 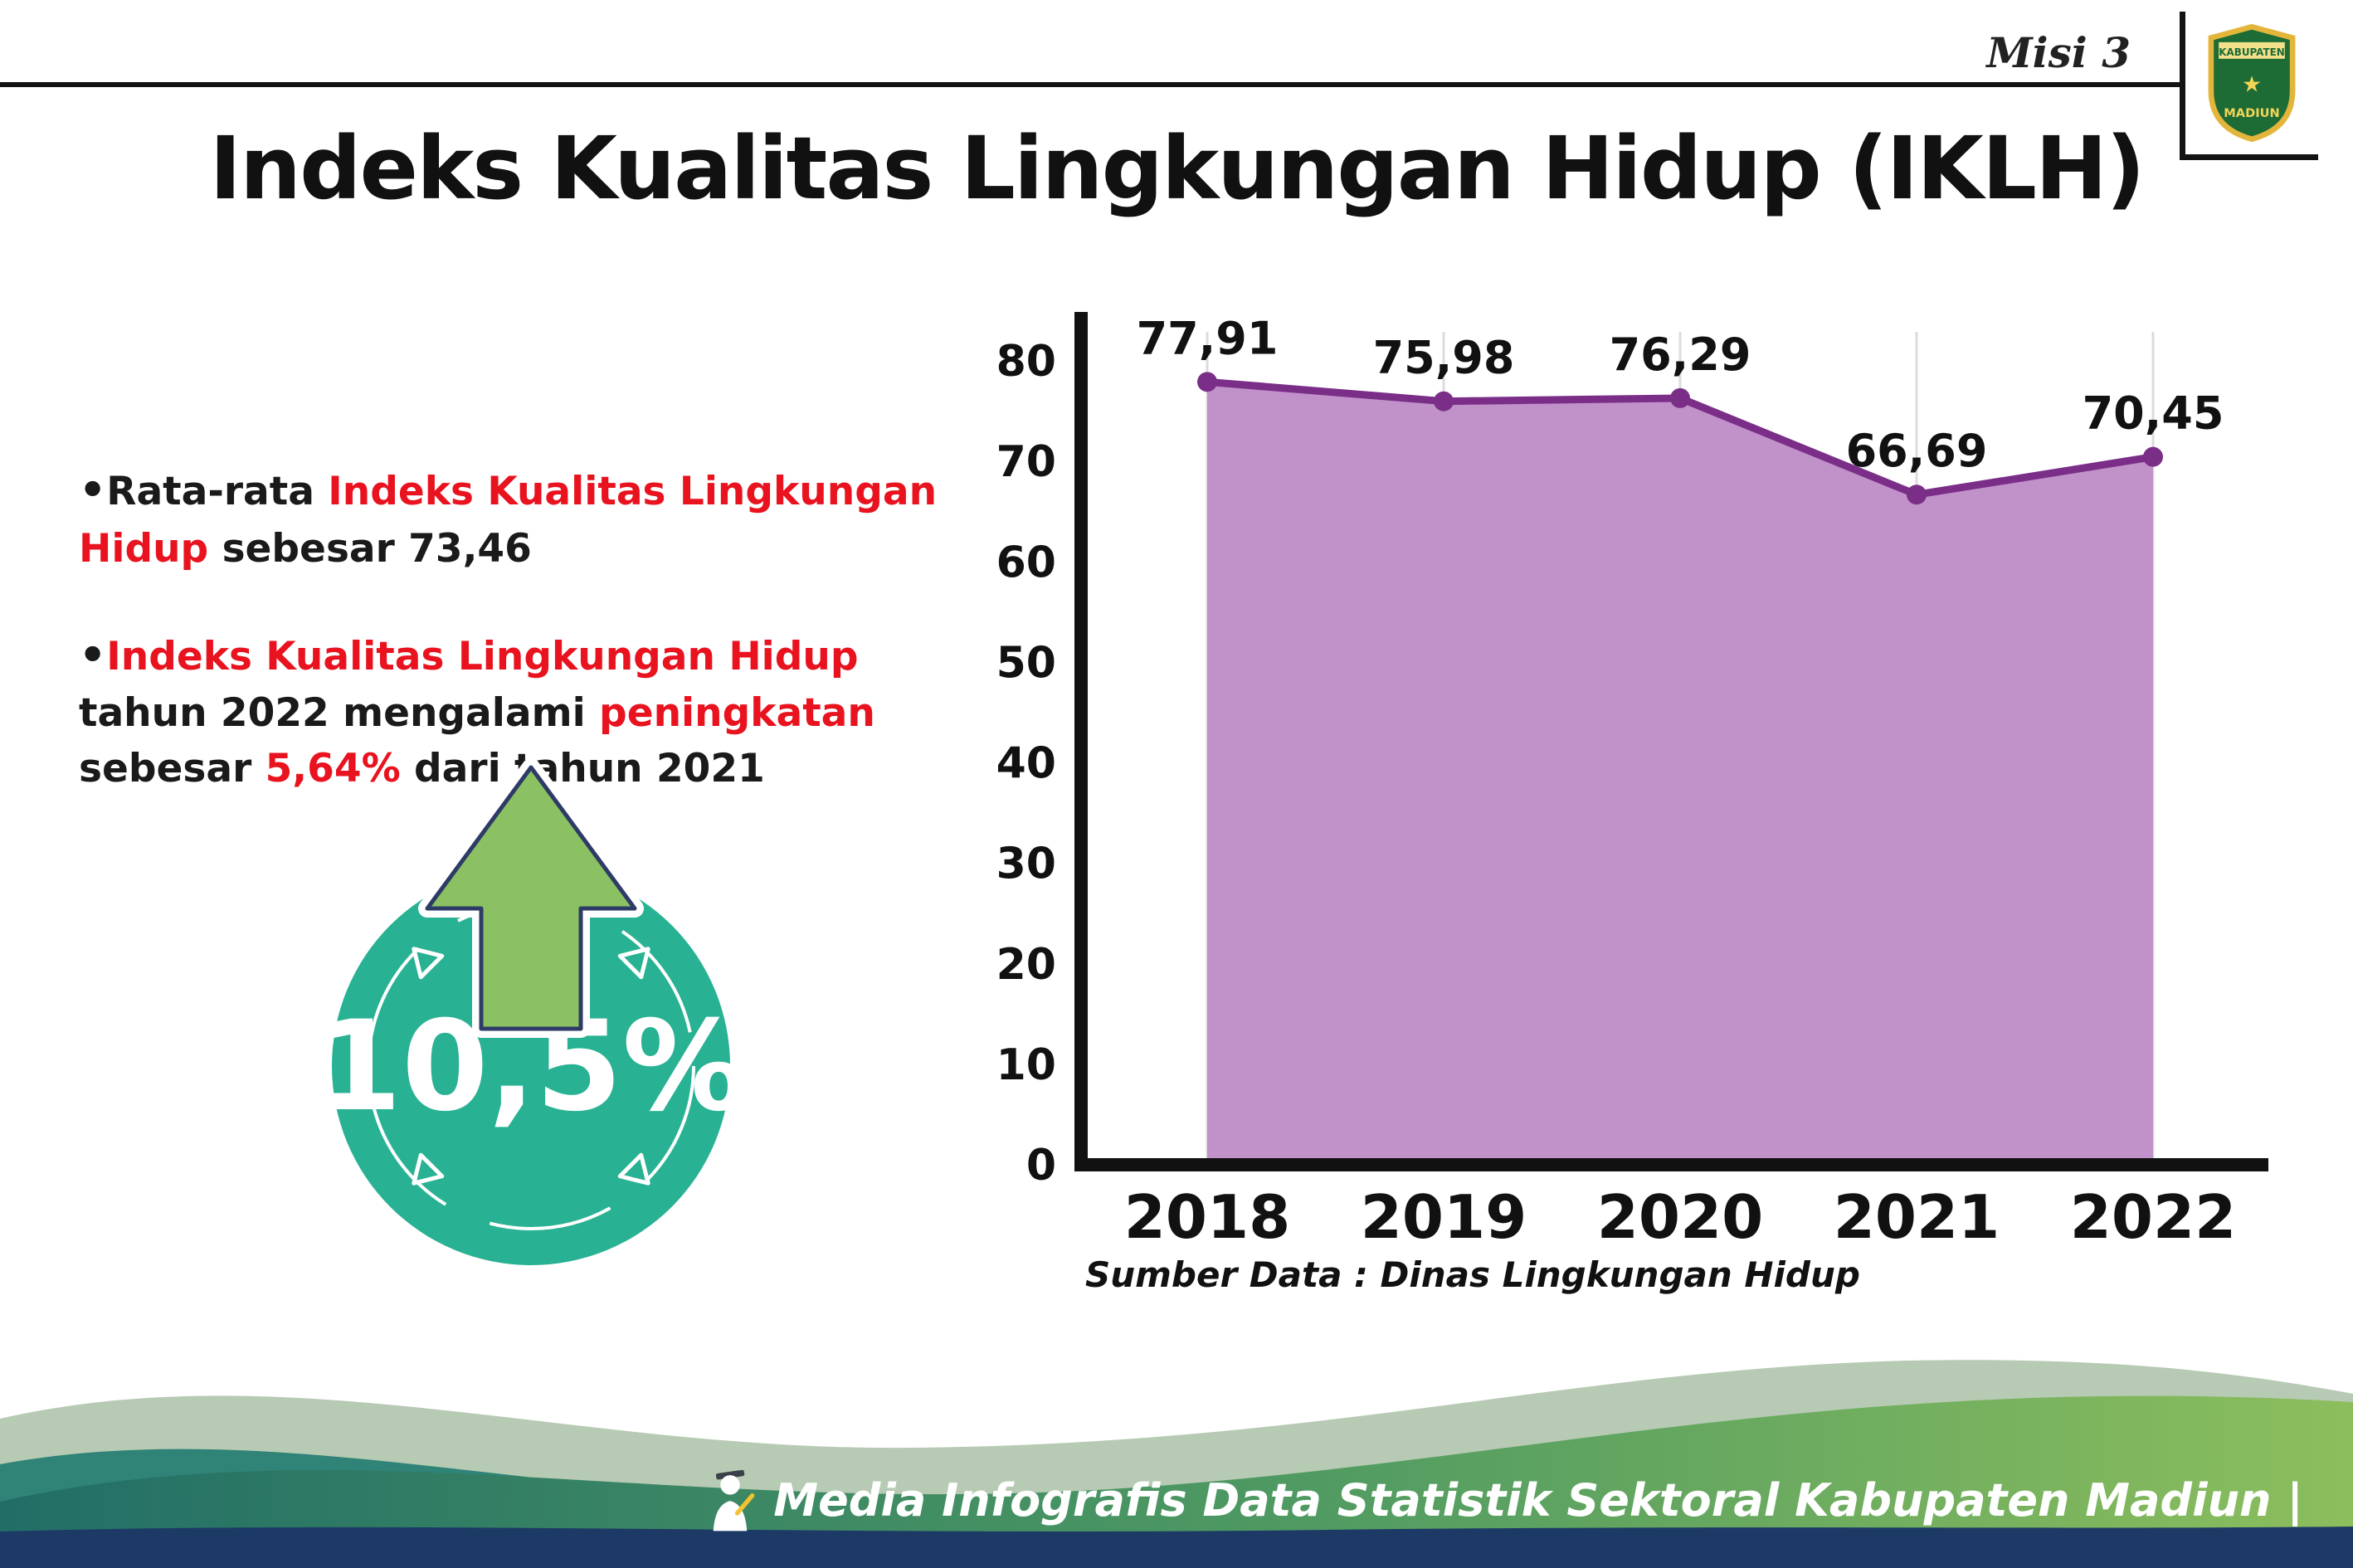 What do you see at coordinates (2252, 52) in the screenshot?
I see `logo-line1: KABUPATEN` at bounding box center [2252, 52].